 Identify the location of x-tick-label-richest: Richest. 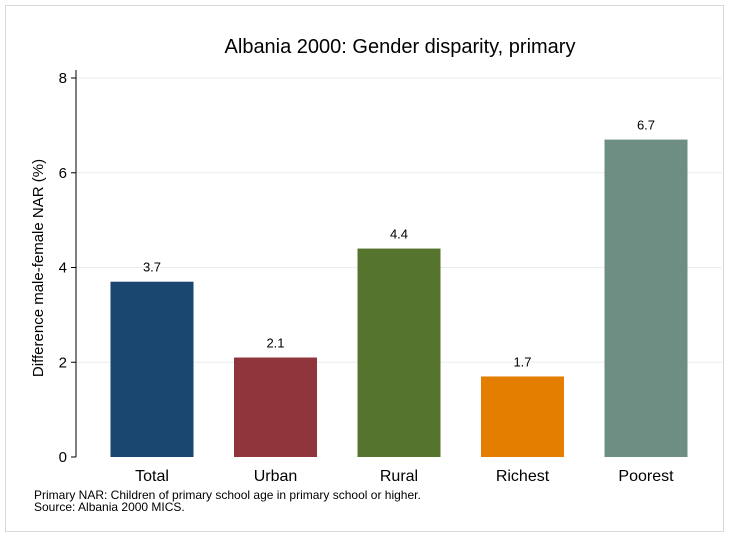
(523, 476).